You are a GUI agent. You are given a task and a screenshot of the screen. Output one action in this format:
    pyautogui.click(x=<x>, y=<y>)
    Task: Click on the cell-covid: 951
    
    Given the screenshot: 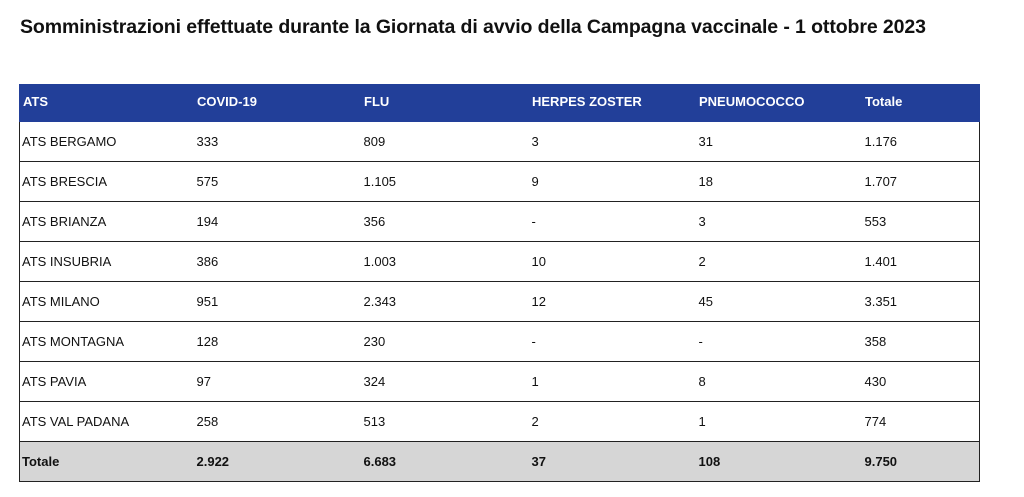 What is the action you would take?
    pyautogui.click(x=278, y=301)
    